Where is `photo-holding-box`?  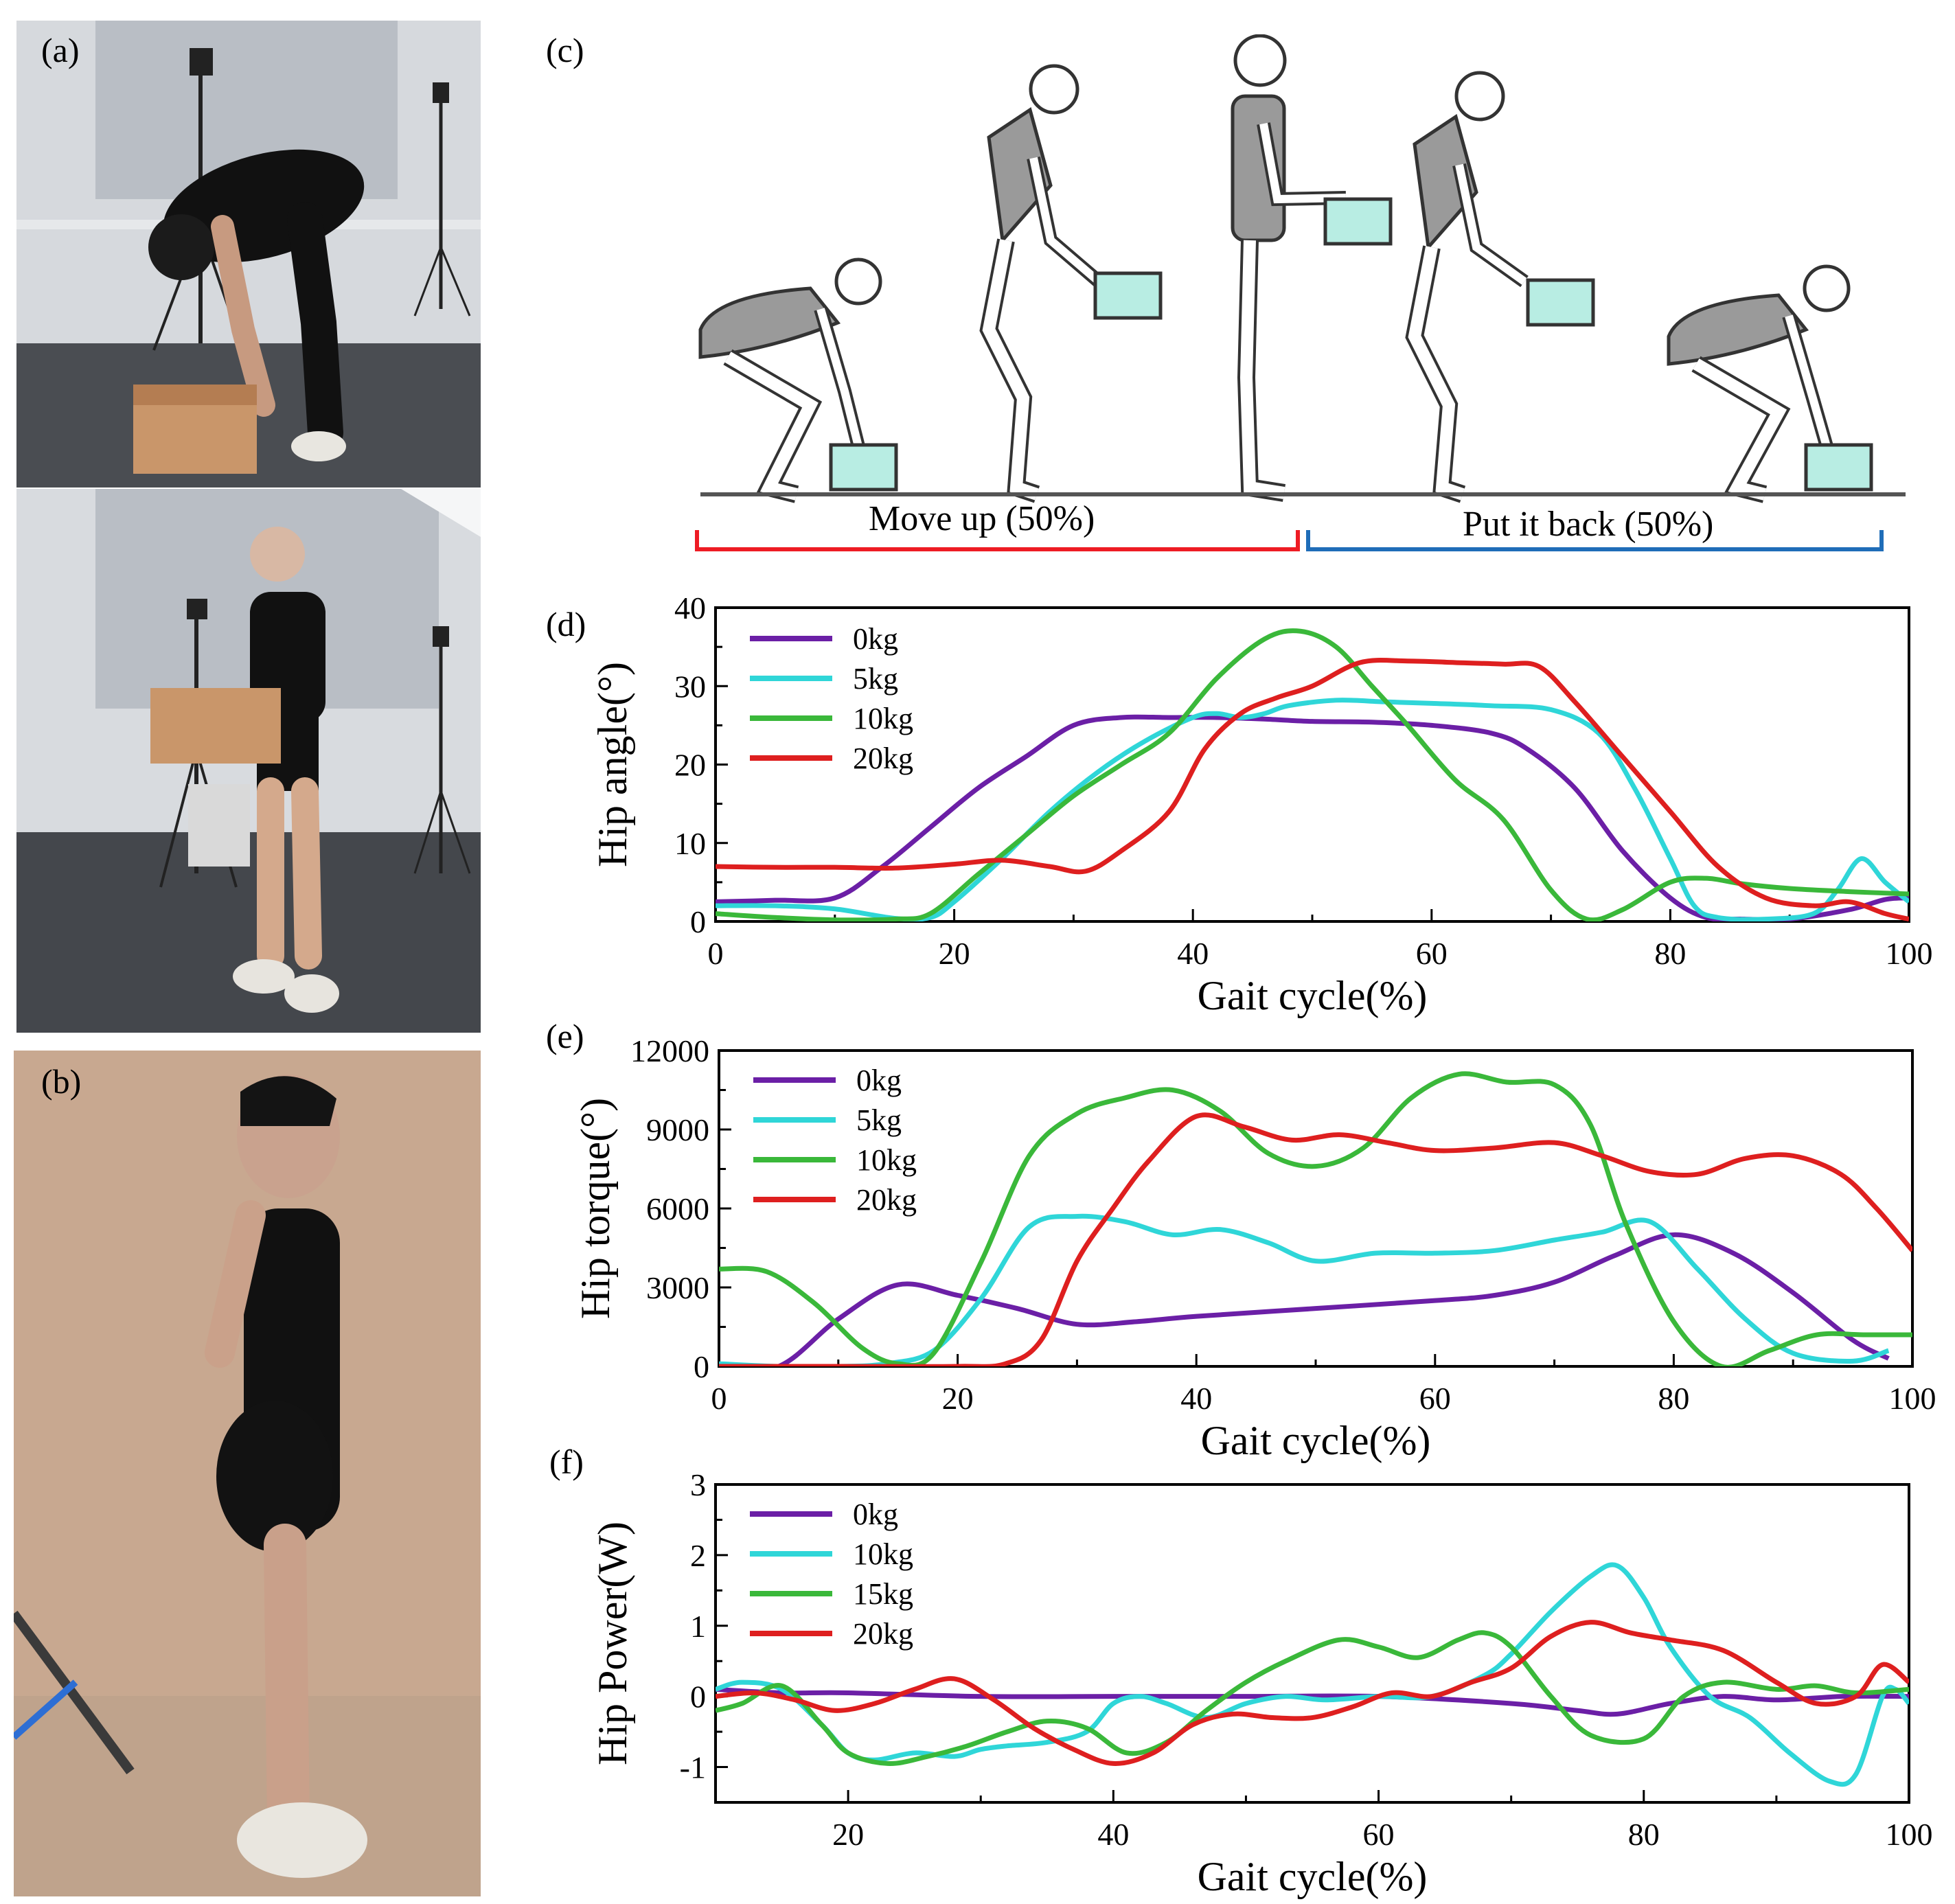
photo-holding-box is located at coordinates (249, 761).